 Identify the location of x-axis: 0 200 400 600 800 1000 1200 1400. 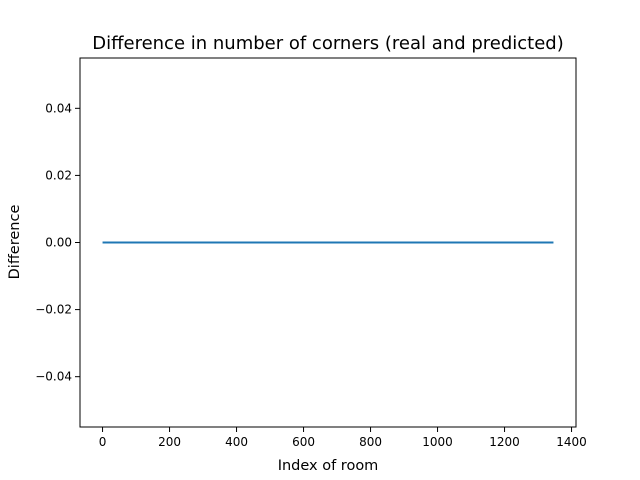
(343, 438).